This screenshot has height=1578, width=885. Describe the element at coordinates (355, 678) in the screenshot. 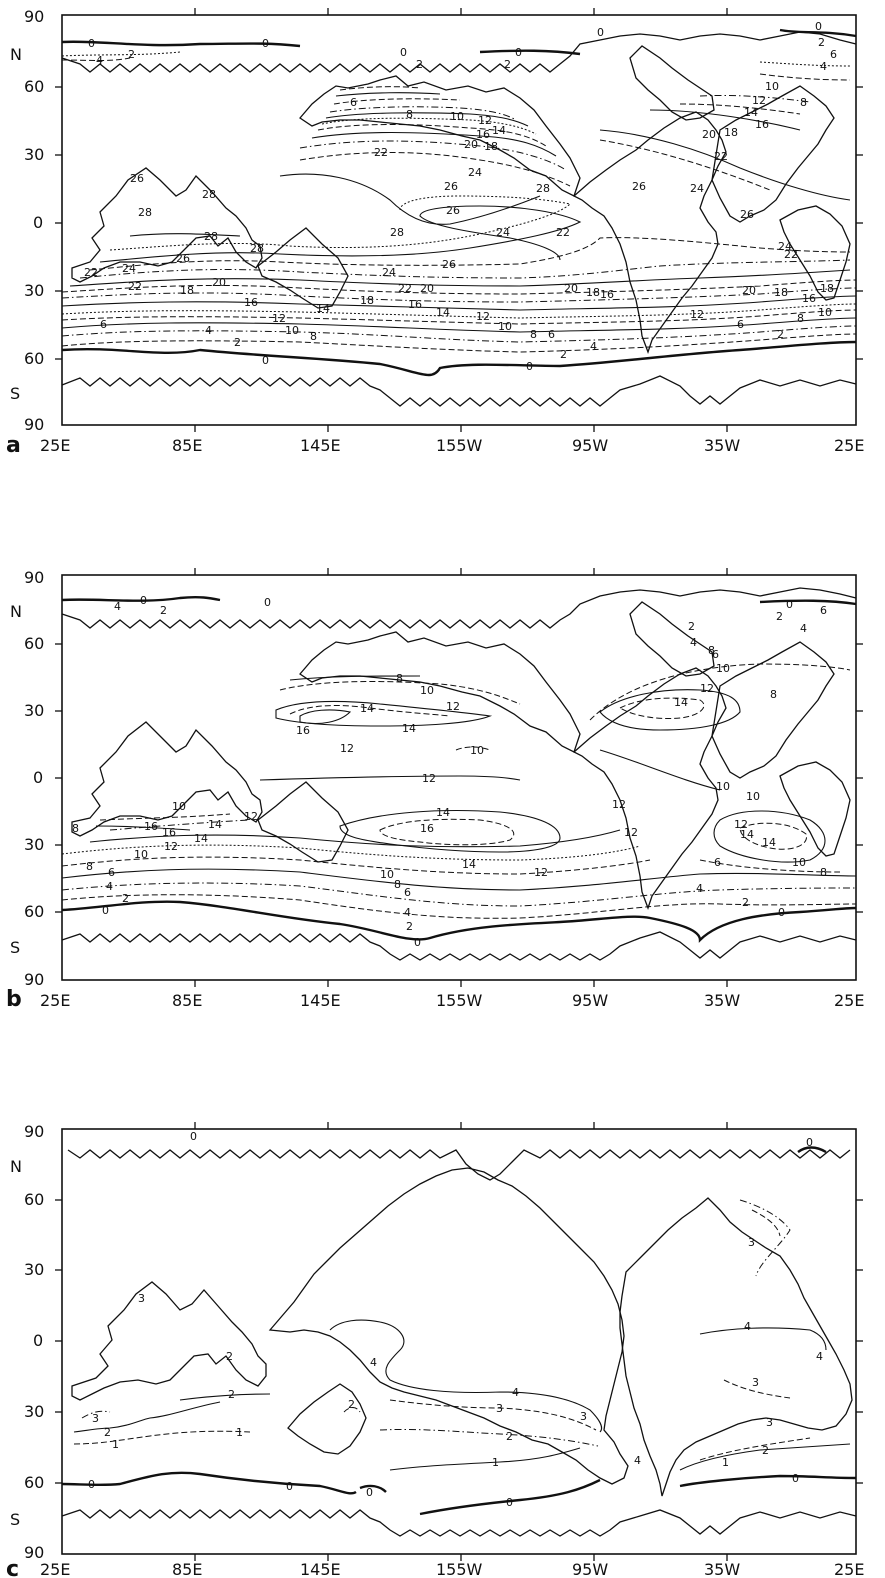

I see `contour-8-north-b` at that location.